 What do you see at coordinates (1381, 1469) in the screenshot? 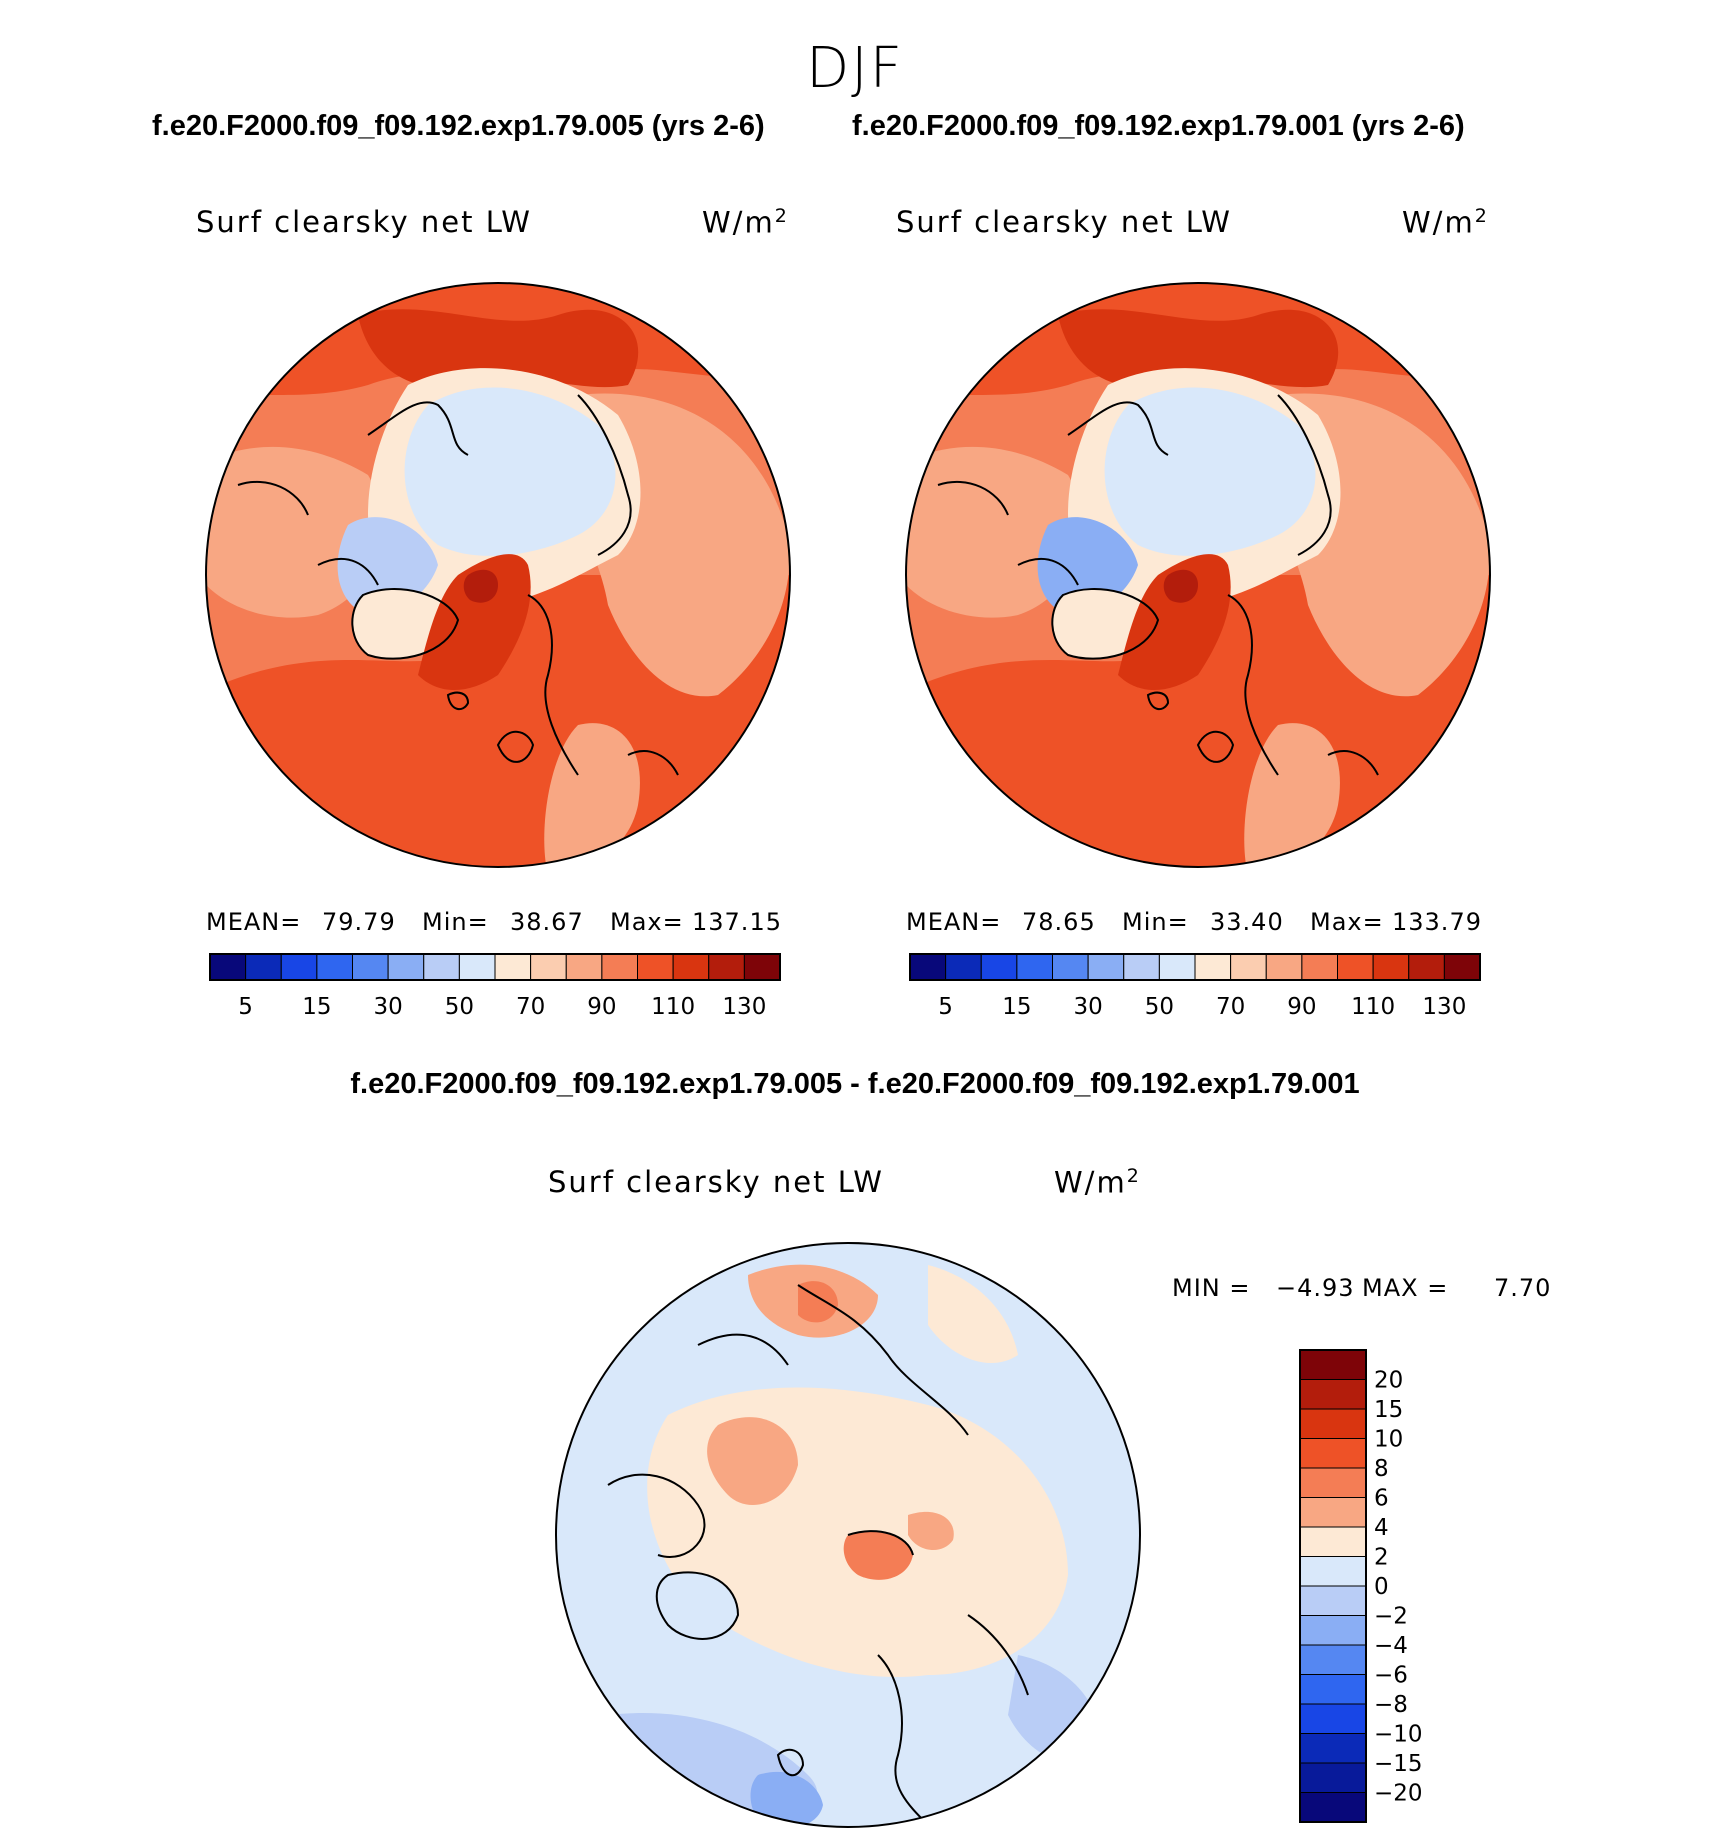
I see `colorbar-tick-label: 8` at bounding box center [1381, 1469].